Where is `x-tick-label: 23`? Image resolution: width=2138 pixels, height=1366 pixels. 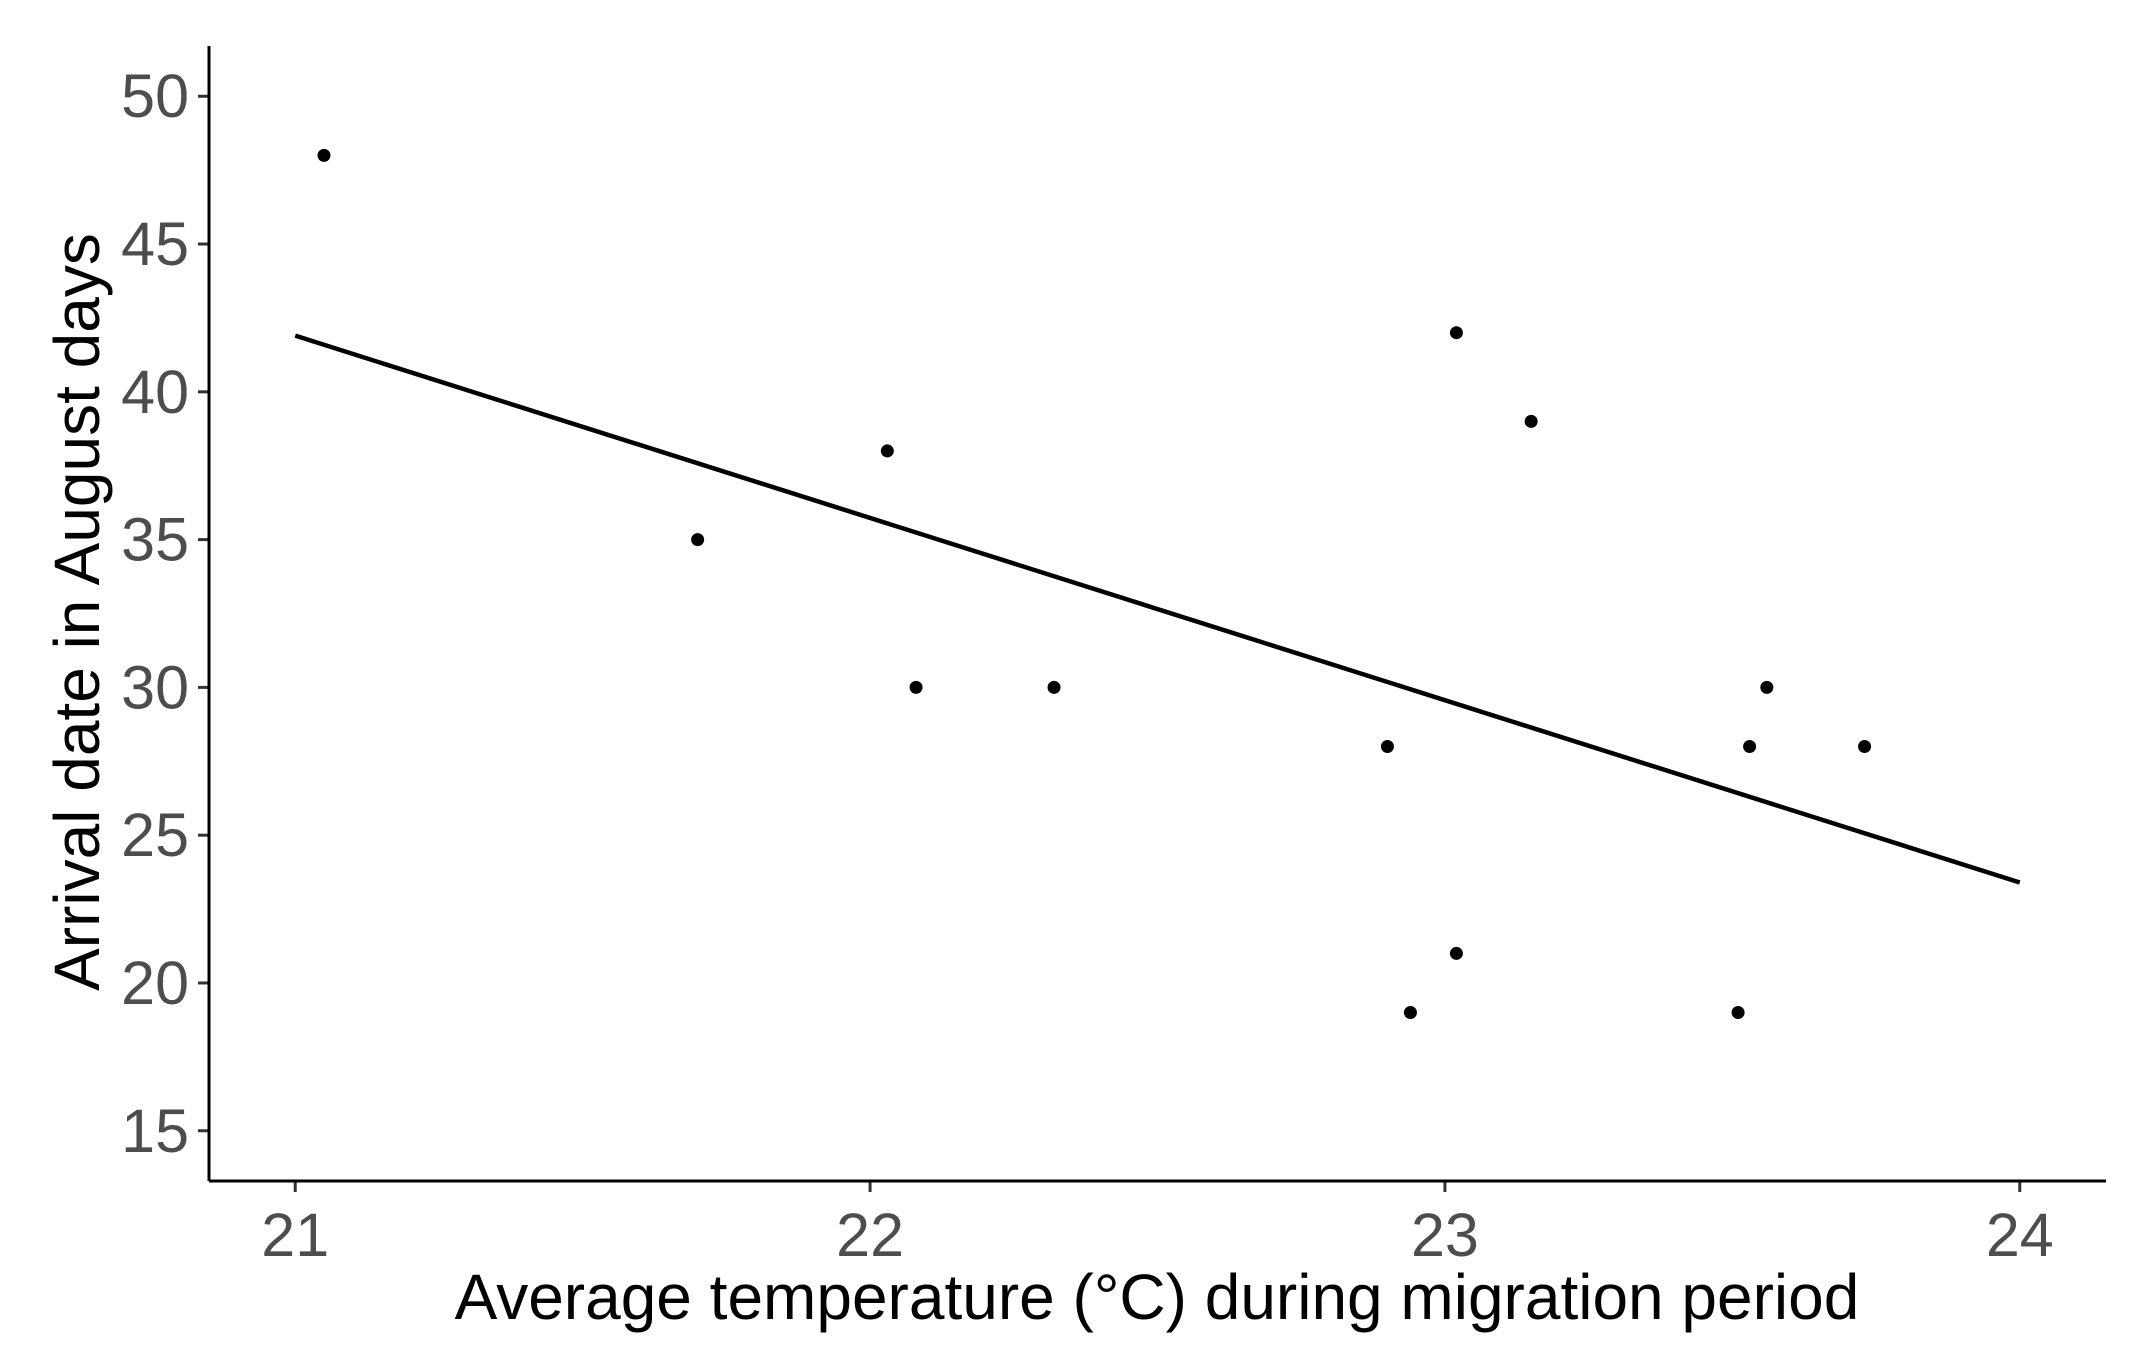
x-tick-label: 23 is located at coordinates (1445, 1235).